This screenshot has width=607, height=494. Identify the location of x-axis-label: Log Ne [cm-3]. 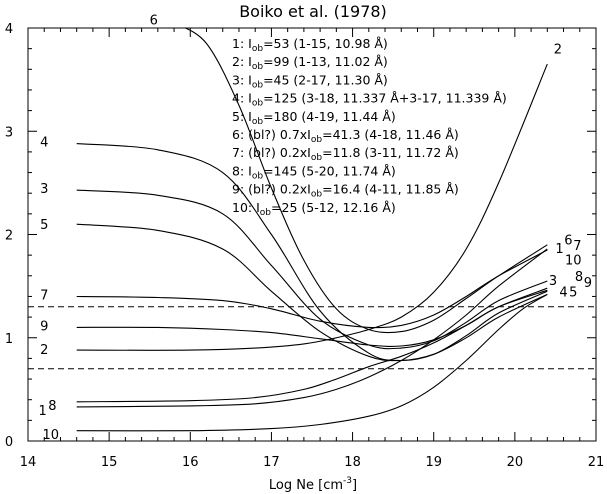
(313, 484).